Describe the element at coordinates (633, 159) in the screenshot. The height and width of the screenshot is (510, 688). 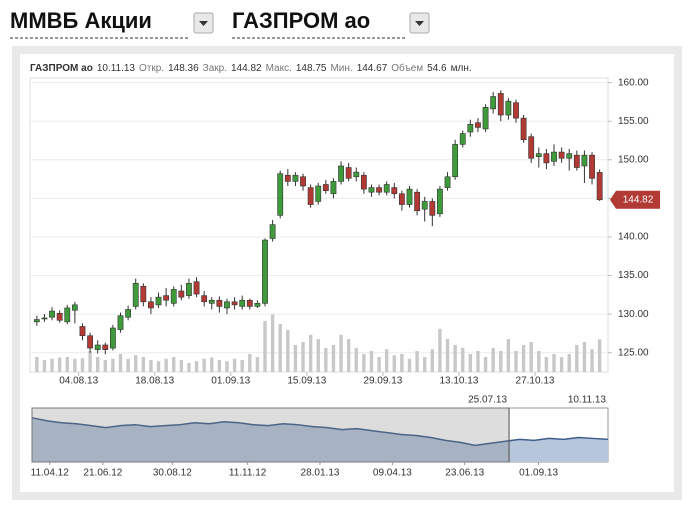
I see `y-tick-label: 150.00` at that location.